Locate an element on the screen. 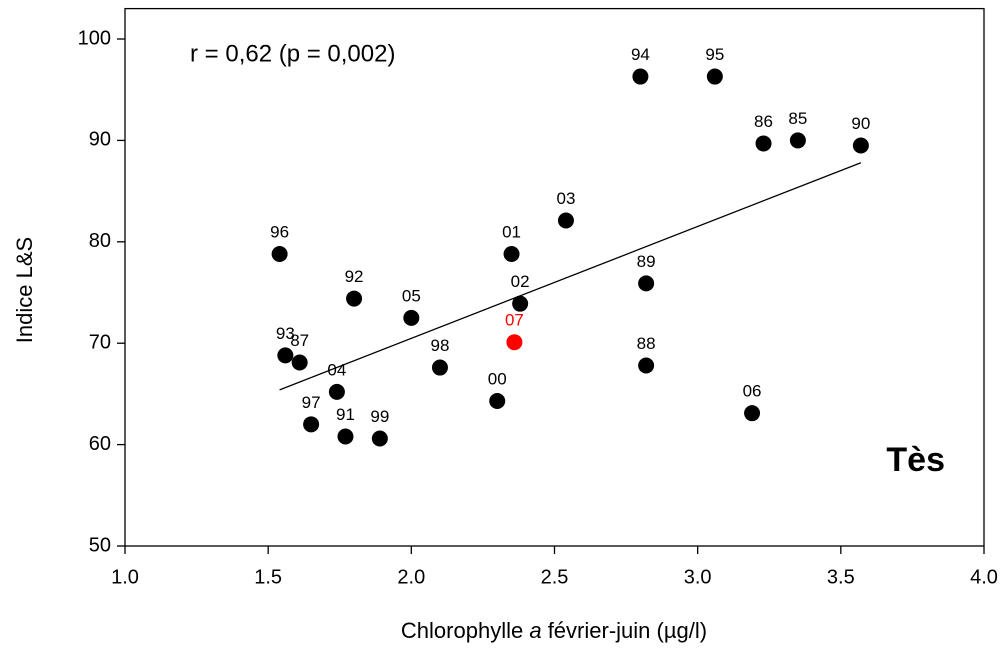  y-axis-label: Indice L&S is located at coordinates (24, 290).